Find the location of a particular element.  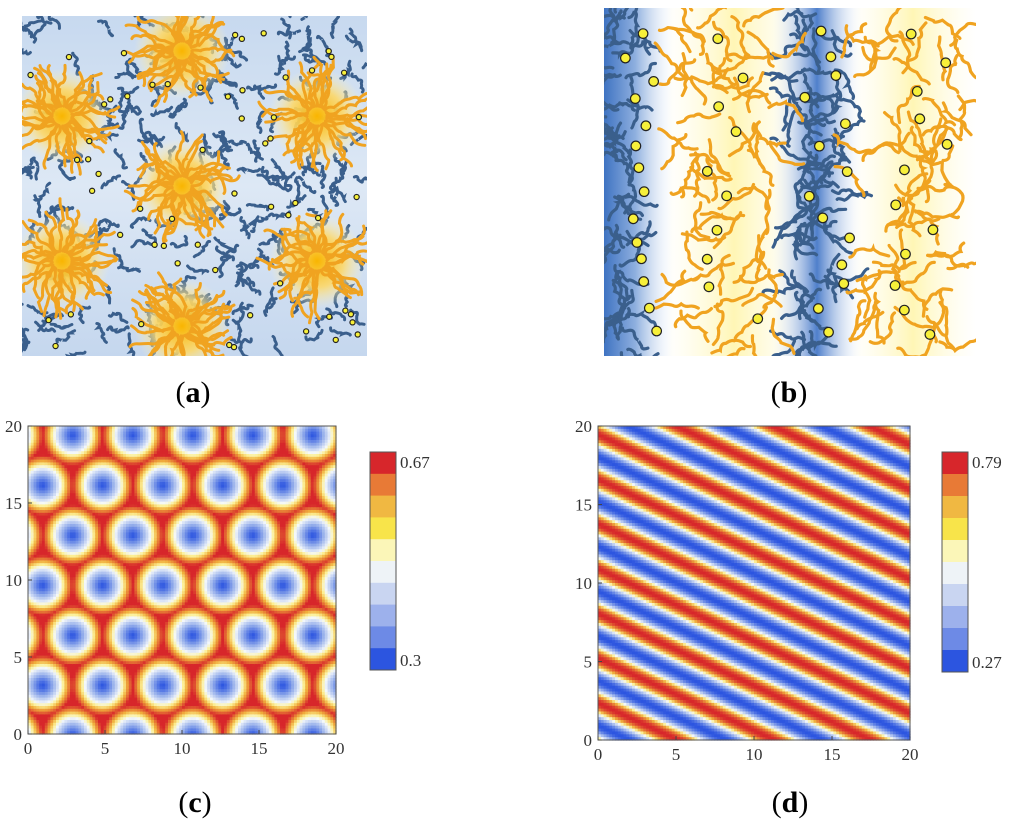

heatmap-d-y-tick: 10 is located at coordinates (583, 583).